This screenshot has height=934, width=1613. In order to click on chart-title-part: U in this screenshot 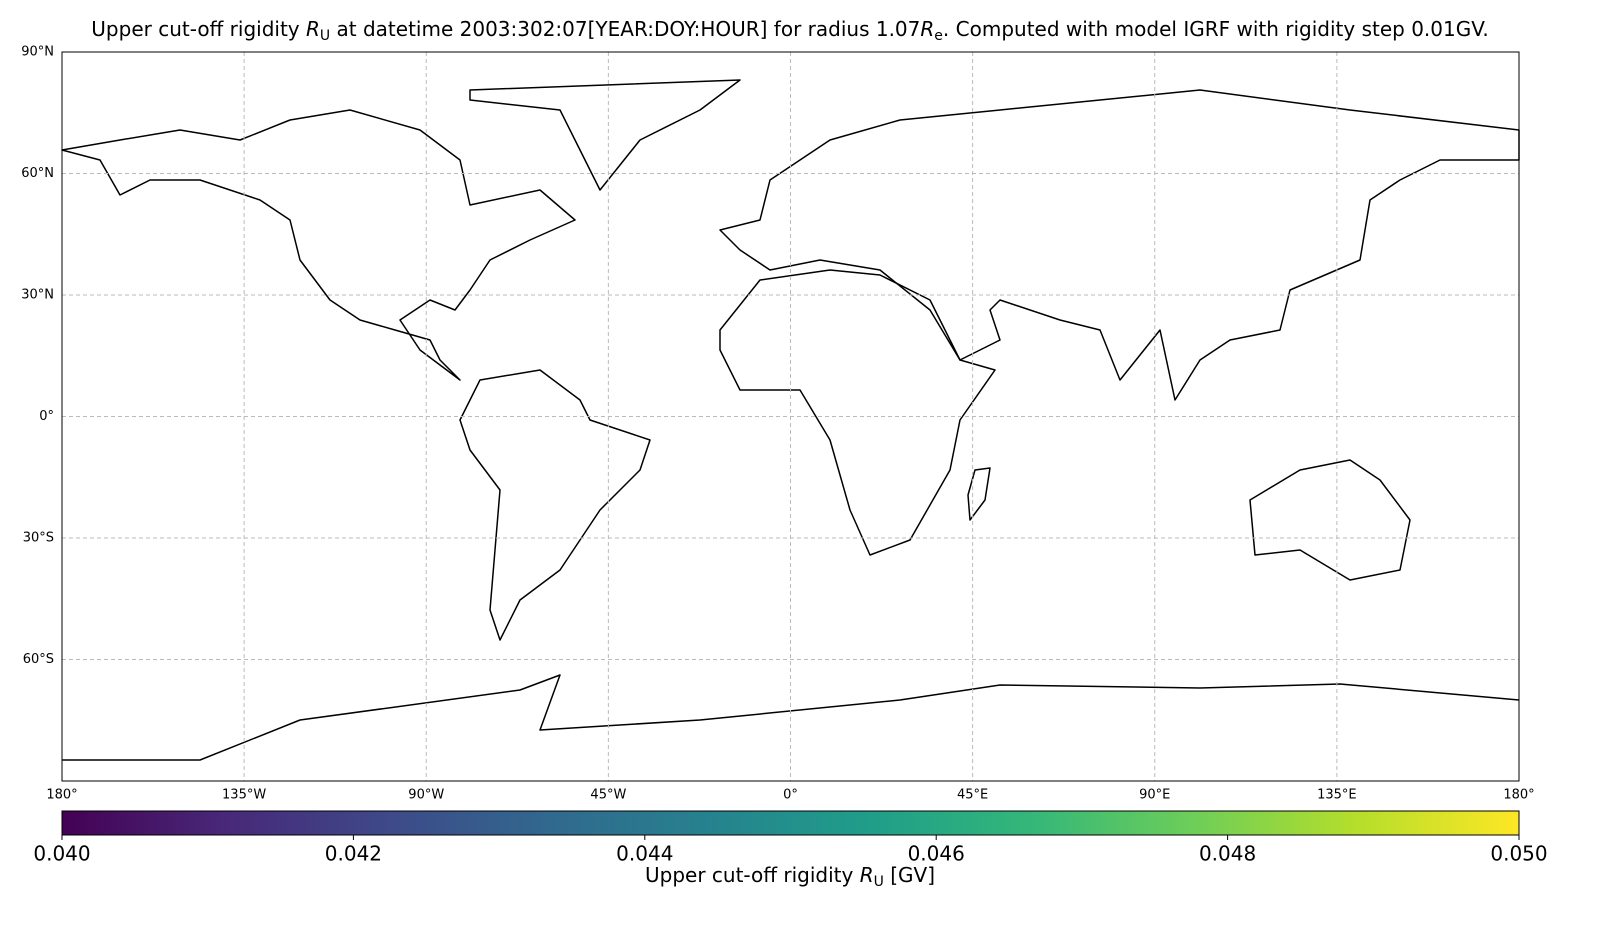, I will do `click(325, 36)`.